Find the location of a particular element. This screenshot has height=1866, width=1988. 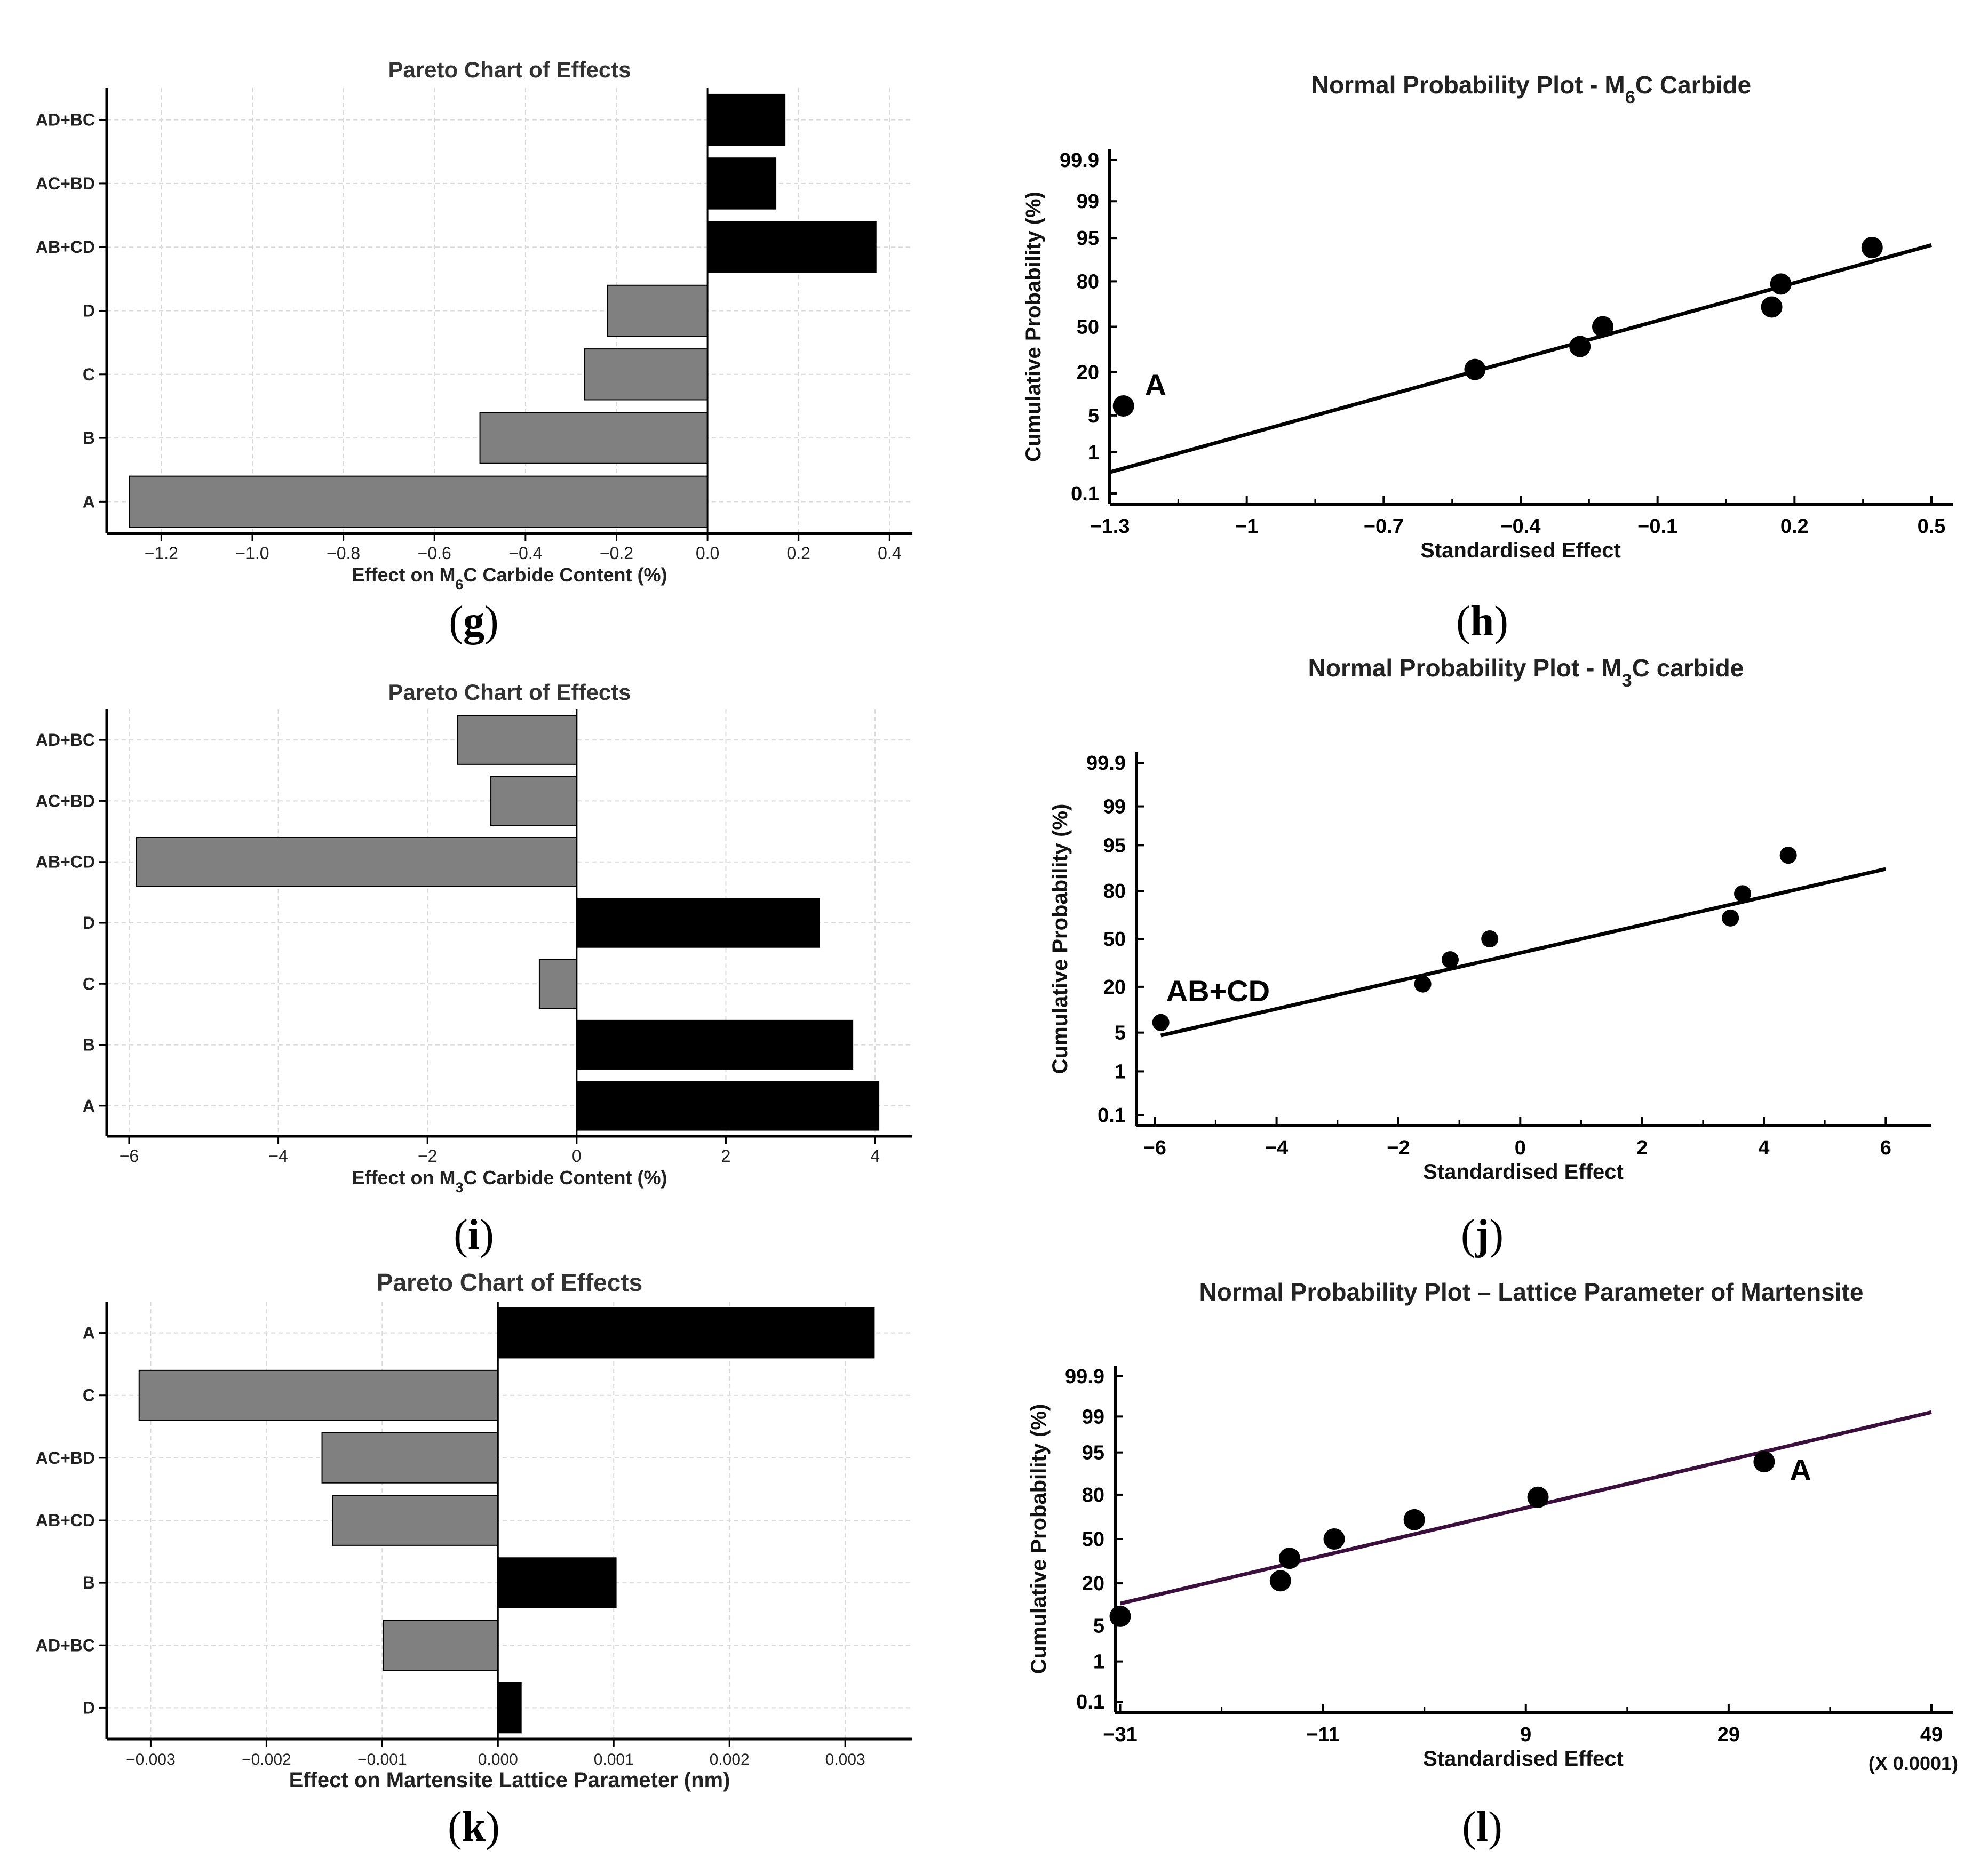

x-tick-label: −0.2 is located at coordinates (616, 553).